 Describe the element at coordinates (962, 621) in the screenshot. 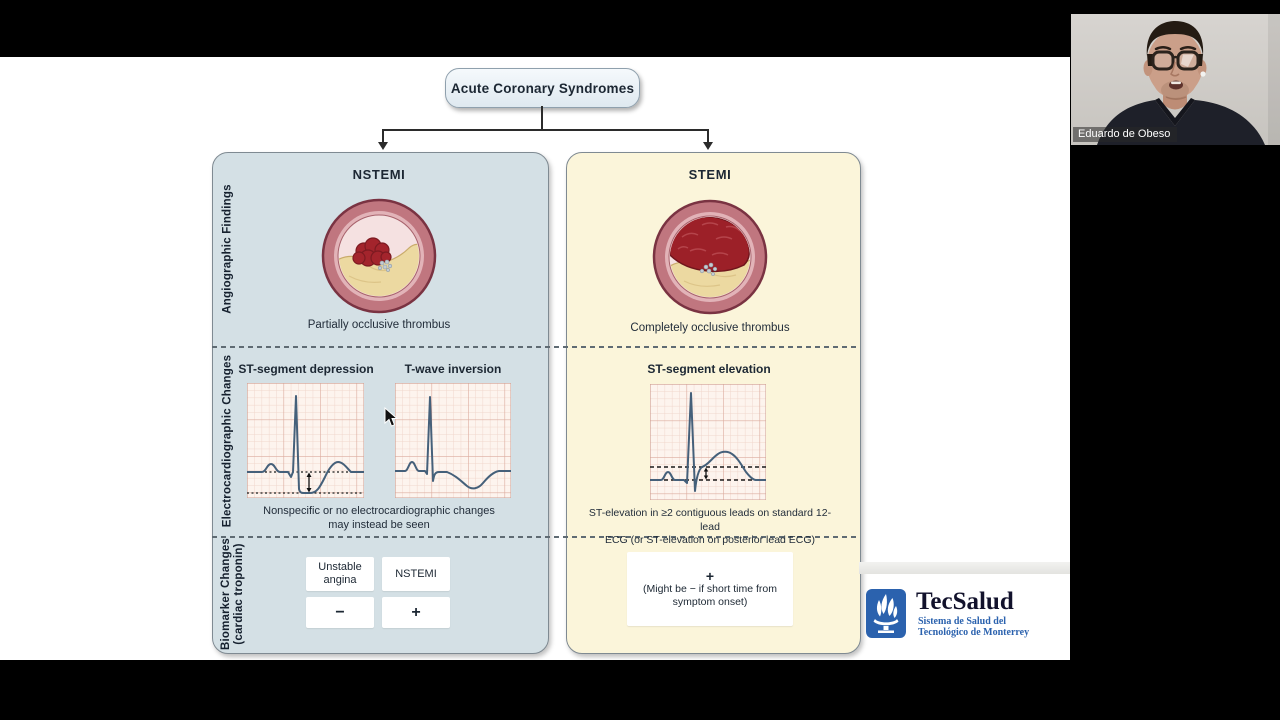

I see `tecsalud-logo-subtitle-line1: Sistema de Salud del` at that location.